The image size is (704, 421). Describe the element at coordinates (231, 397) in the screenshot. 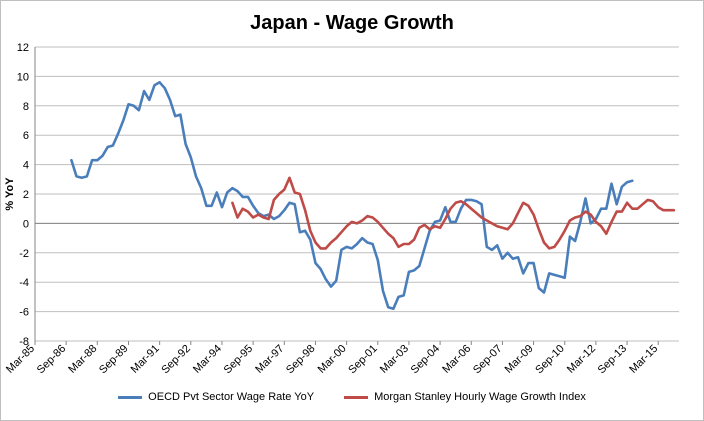

I see `legend-label-oecd: OECD Pvt Sector Wage Rate YoY` at that location.